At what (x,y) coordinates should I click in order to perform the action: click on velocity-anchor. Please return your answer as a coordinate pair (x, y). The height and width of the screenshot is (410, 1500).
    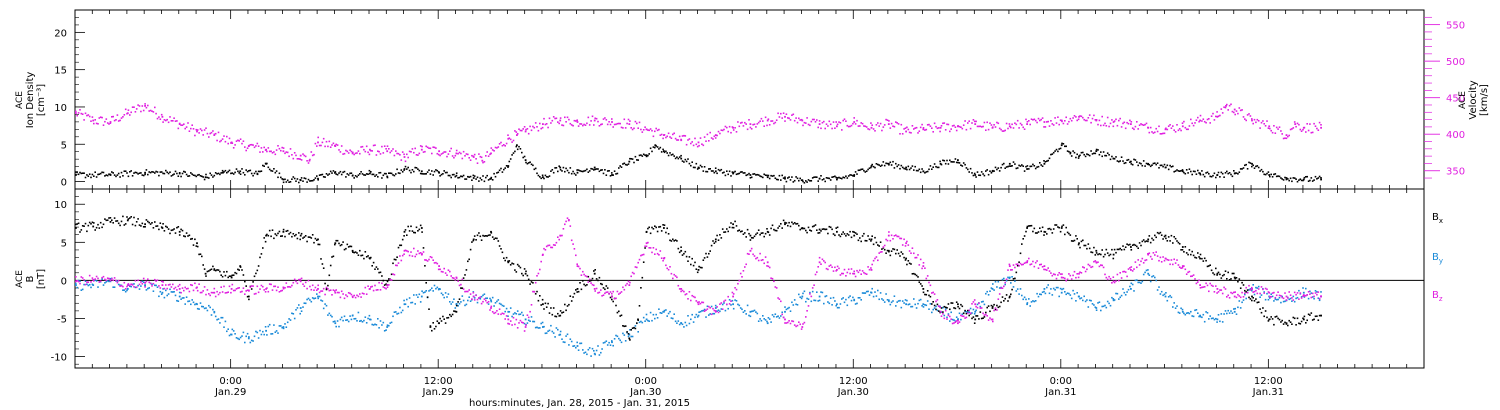
    Looking at the image, I should click on (179, 124).